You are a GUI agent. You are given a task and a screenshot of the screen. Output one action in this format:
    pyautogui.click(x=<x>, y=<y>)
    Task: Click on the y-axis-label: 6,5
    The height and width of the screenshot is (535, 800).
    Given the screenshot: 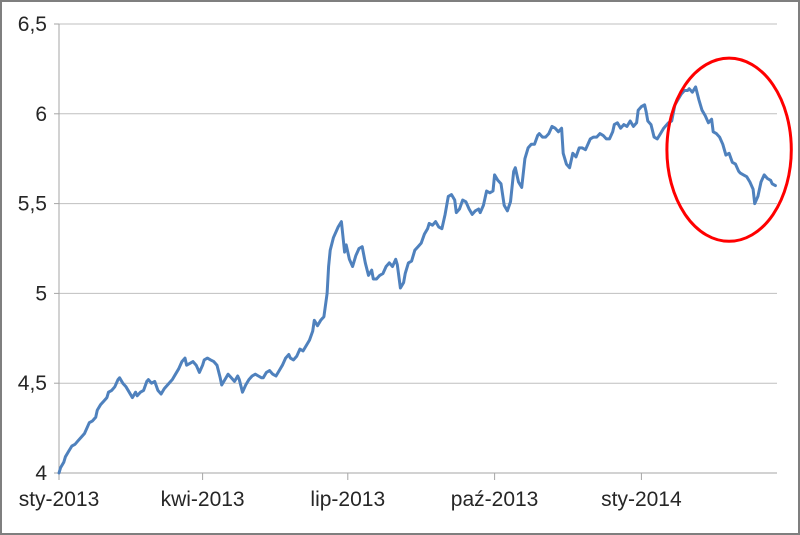 What is the action you would take?
    pyautogui.click(x=32, y=24)
    